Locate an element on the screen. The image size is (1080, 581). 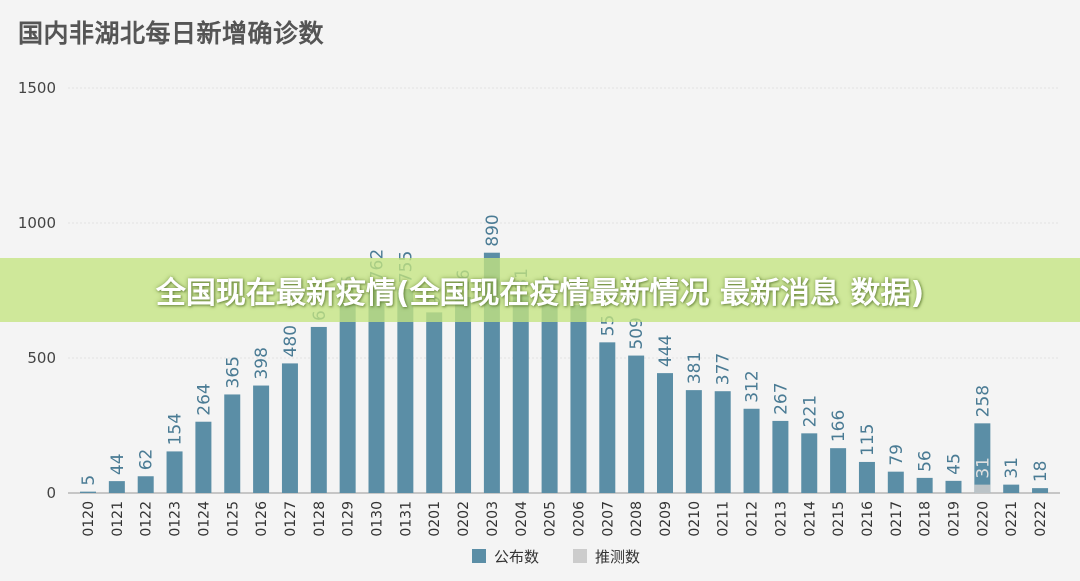
data-label-published: 377 is located at coordinates (724, 369).